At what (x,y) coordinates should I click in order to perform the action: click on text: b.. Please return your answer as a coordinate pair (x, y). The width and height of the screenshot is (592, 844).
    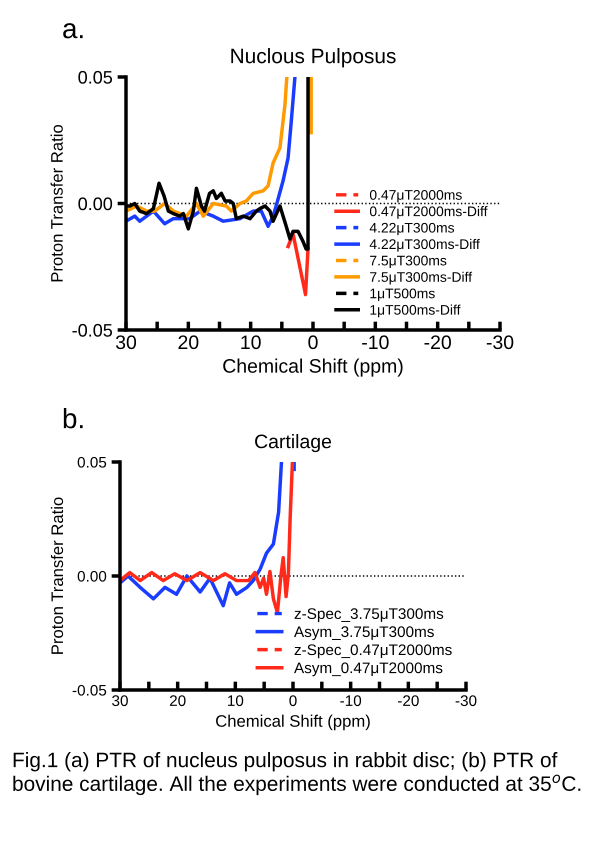
    Looking at the image, I should click on (73, 418).